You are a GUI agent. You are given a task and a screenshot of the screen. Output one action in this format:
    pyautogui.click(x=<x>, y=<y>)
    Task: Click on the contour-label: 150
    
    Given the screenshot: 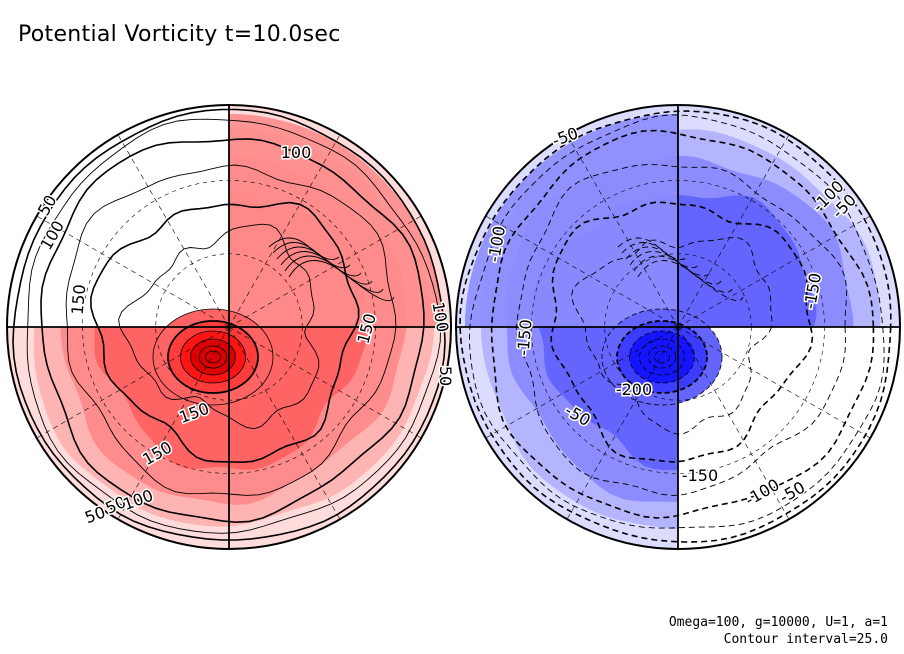 What is the action you would take?
    pyautogui.click(x=79, y=299)
    